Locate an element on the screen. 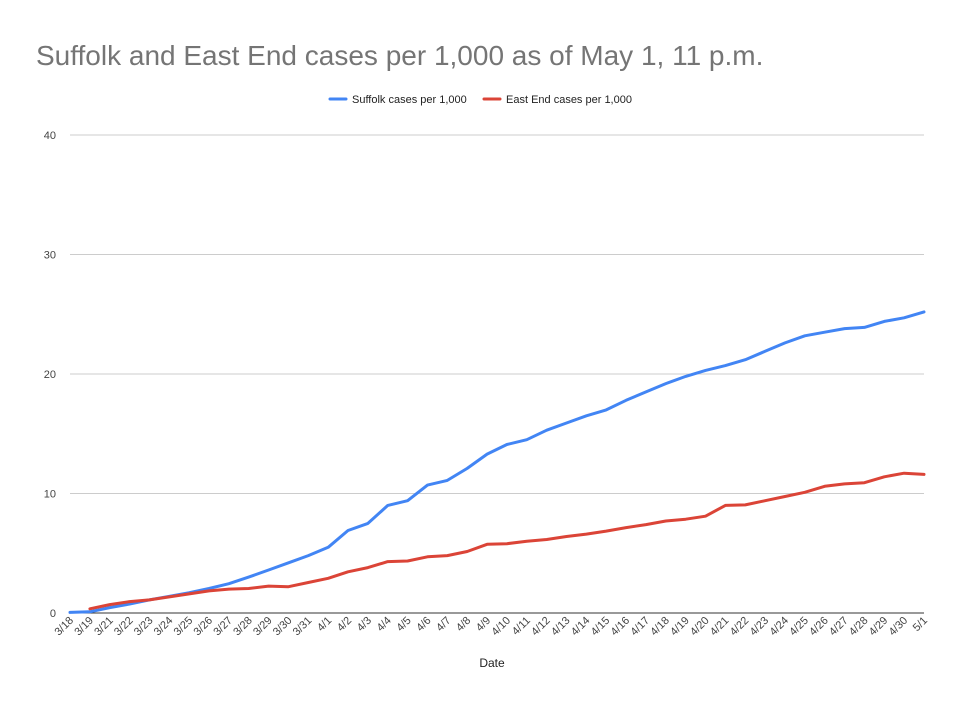  x-axis-title: Date is located at coordinates (492, 663).